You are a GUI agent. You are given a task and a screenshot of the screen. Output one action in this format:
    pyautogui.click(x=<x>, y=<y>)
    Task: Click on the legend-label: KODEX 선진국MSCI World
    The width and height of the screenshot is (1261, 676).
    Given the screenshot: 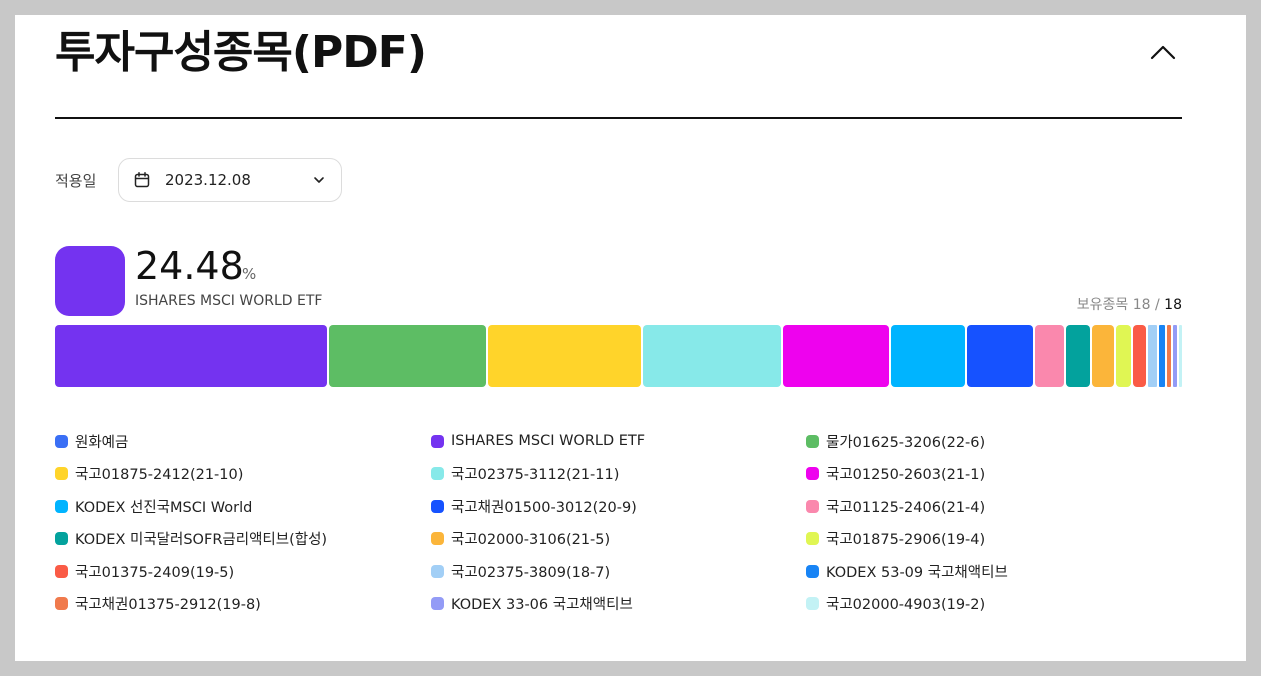 What is the action you would take?
    pyautogui.click(x=164, y=507)
    